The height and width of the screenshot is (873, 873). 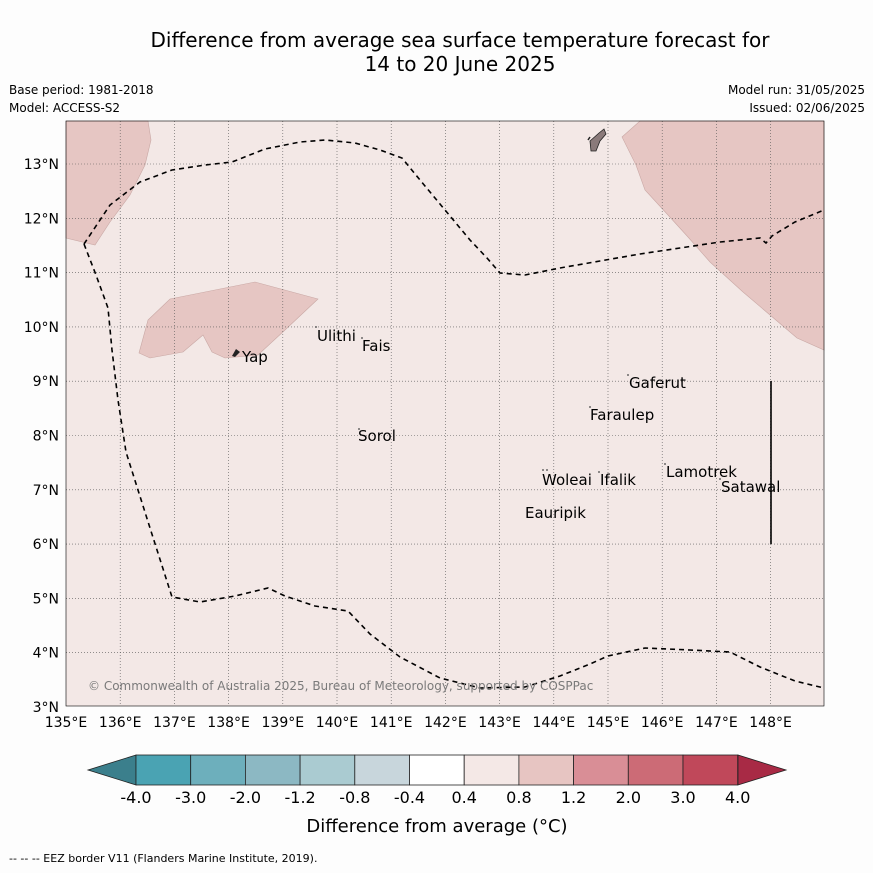 What do you see at coordinates (46, 654) in the screenshot?
I see `lat-tick-label: 4°N` at bounding box center [46, 654].